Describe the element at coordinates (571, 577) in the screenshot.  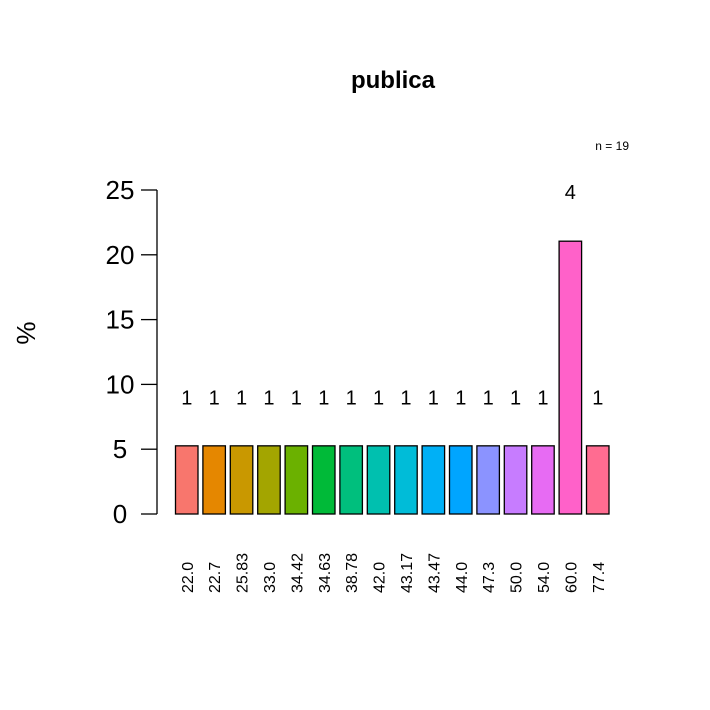
I see `x-tick-label: 60.0` at that location.